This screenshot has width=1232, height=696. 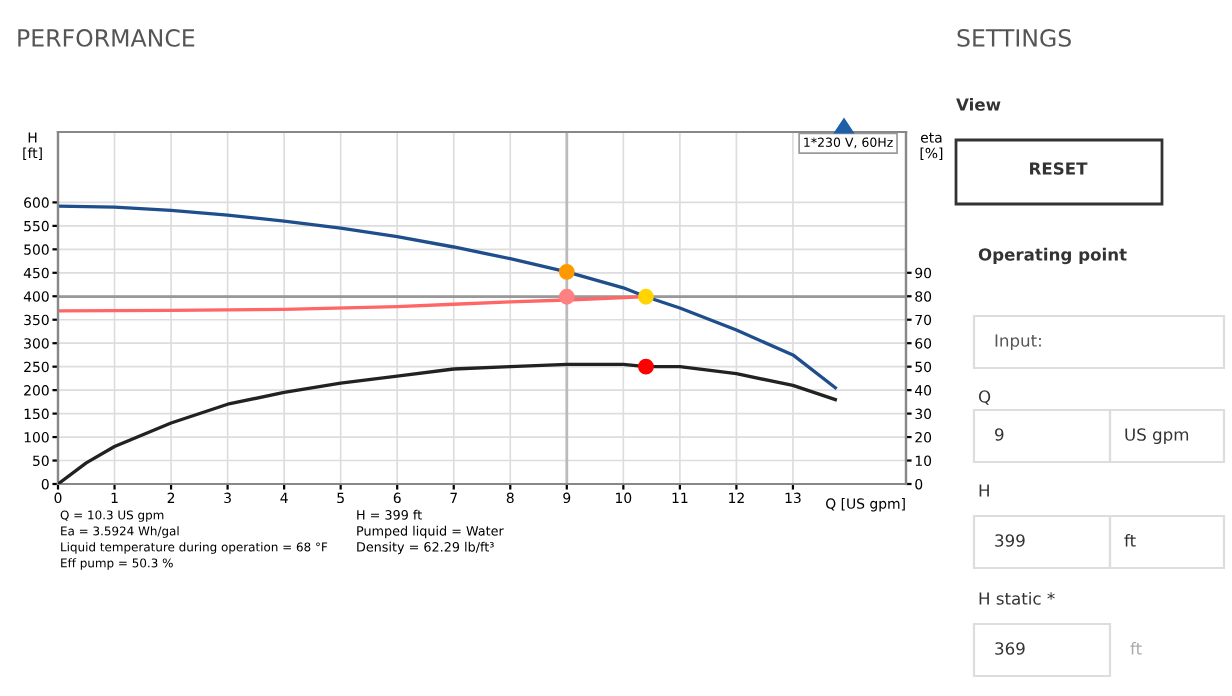 I want to click on text: 9, so click(x=999, y=434).